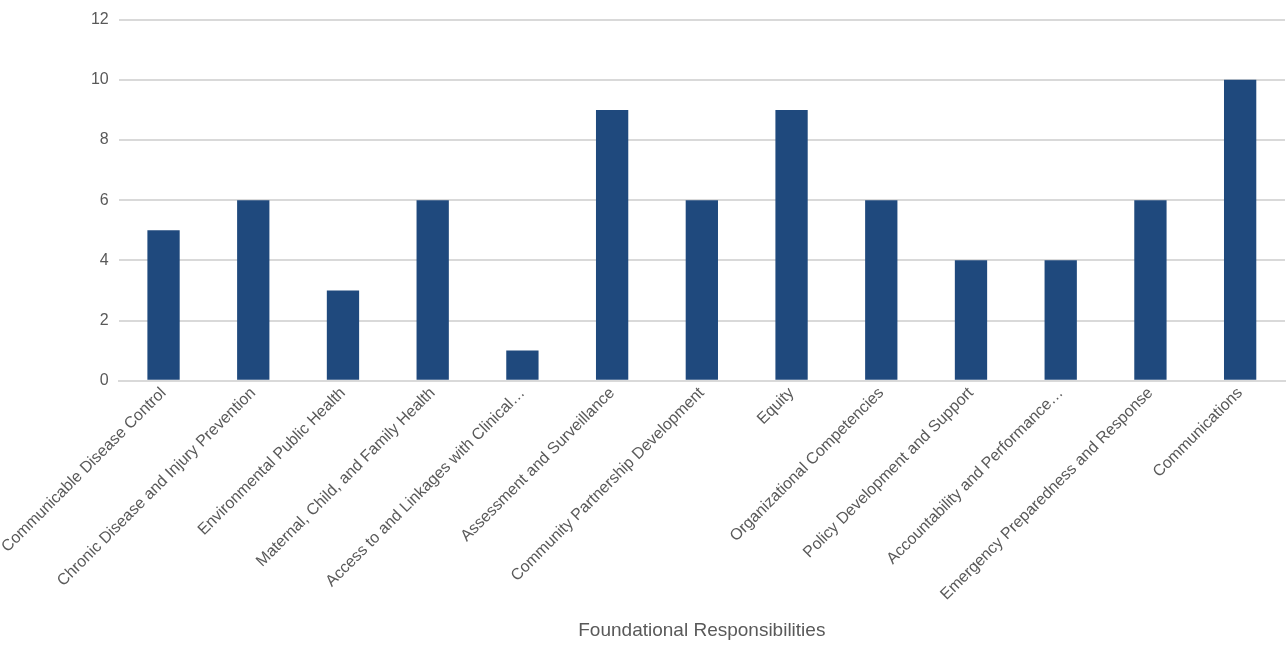 The width and height of the screenshot is (1287, 650). What do you see at coordinates (99, 79) in the screenshot?
I see `y-tick-label: 10` at bounding box center [99, 79].